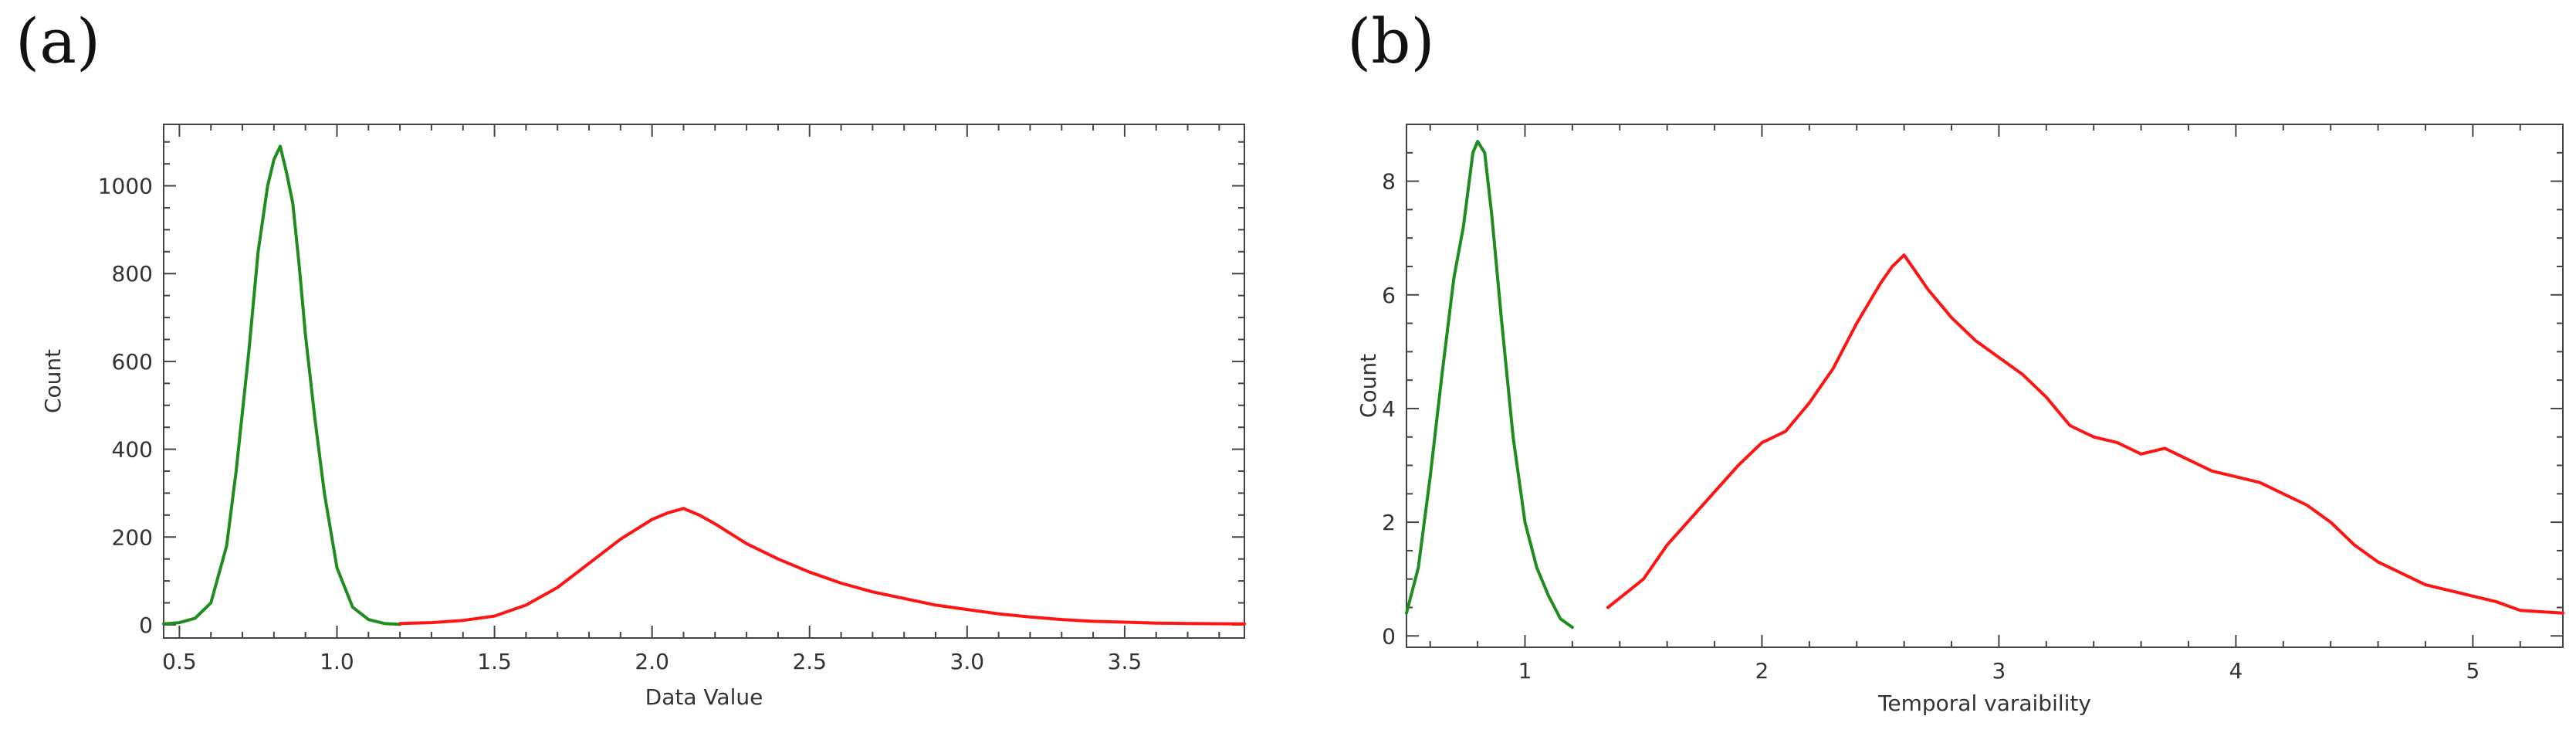 Image resolution: width=2576 pixels, height=733 pixels. Describe the element at coordinates (1389, 295) in the screenshot. I see `y-tick-label: 6` at that location.